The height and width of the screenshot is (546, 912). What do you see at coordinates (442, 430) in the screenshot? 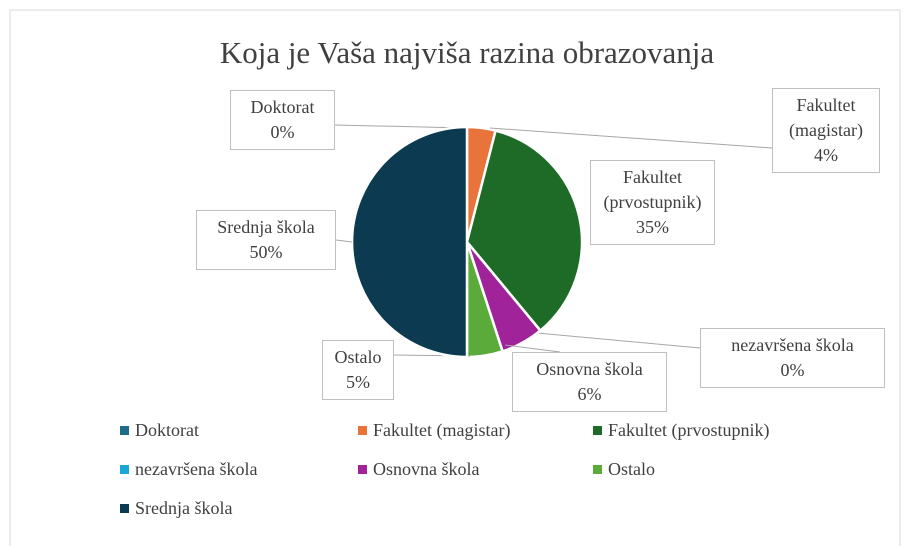
I see `legend-label: Fakultet (magistar)` at bounding box center [442, 430].